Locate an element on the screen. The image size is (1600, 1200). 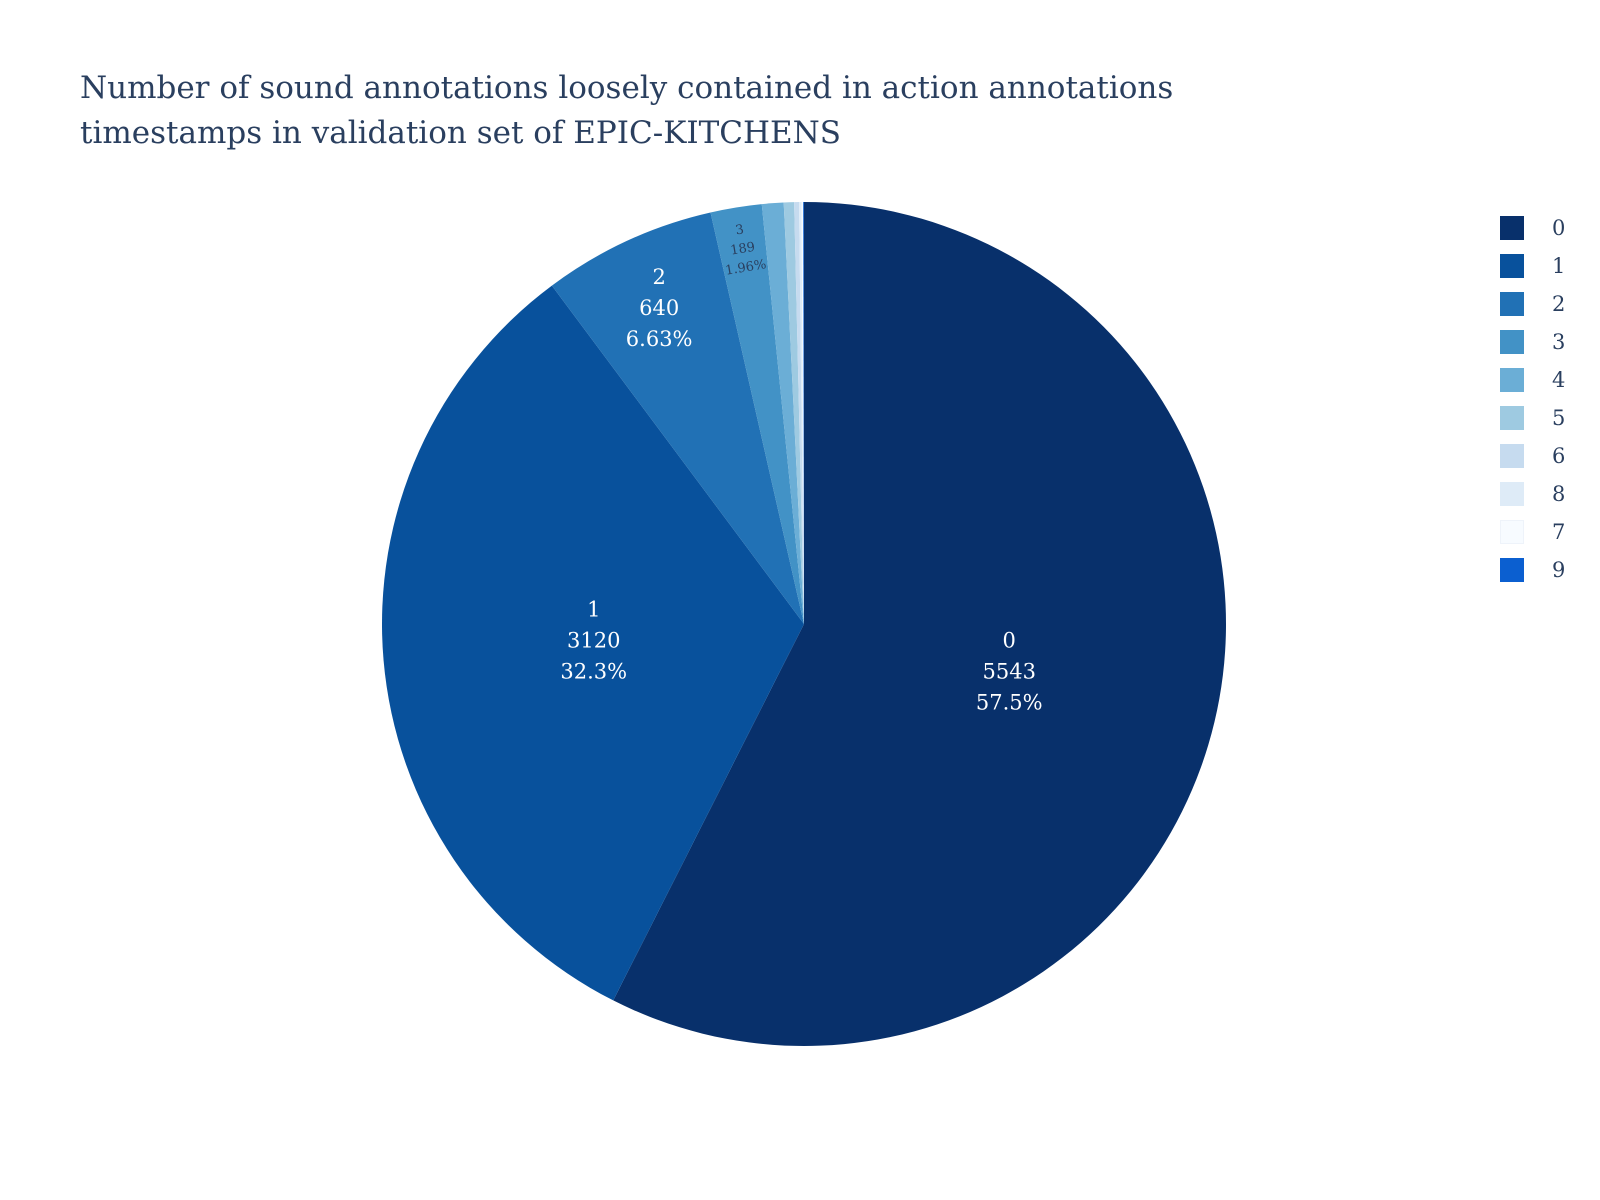
legend-label-7: 7 is located at coordinates (1559, 532).